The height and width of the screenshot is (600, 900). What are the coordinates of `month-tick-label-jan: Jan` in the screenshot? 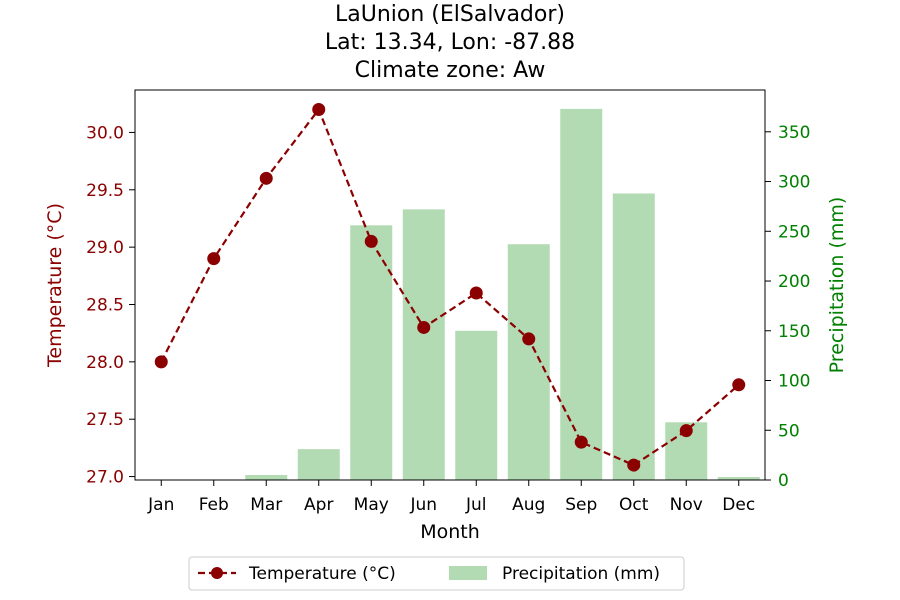 It's located at (160, 505).